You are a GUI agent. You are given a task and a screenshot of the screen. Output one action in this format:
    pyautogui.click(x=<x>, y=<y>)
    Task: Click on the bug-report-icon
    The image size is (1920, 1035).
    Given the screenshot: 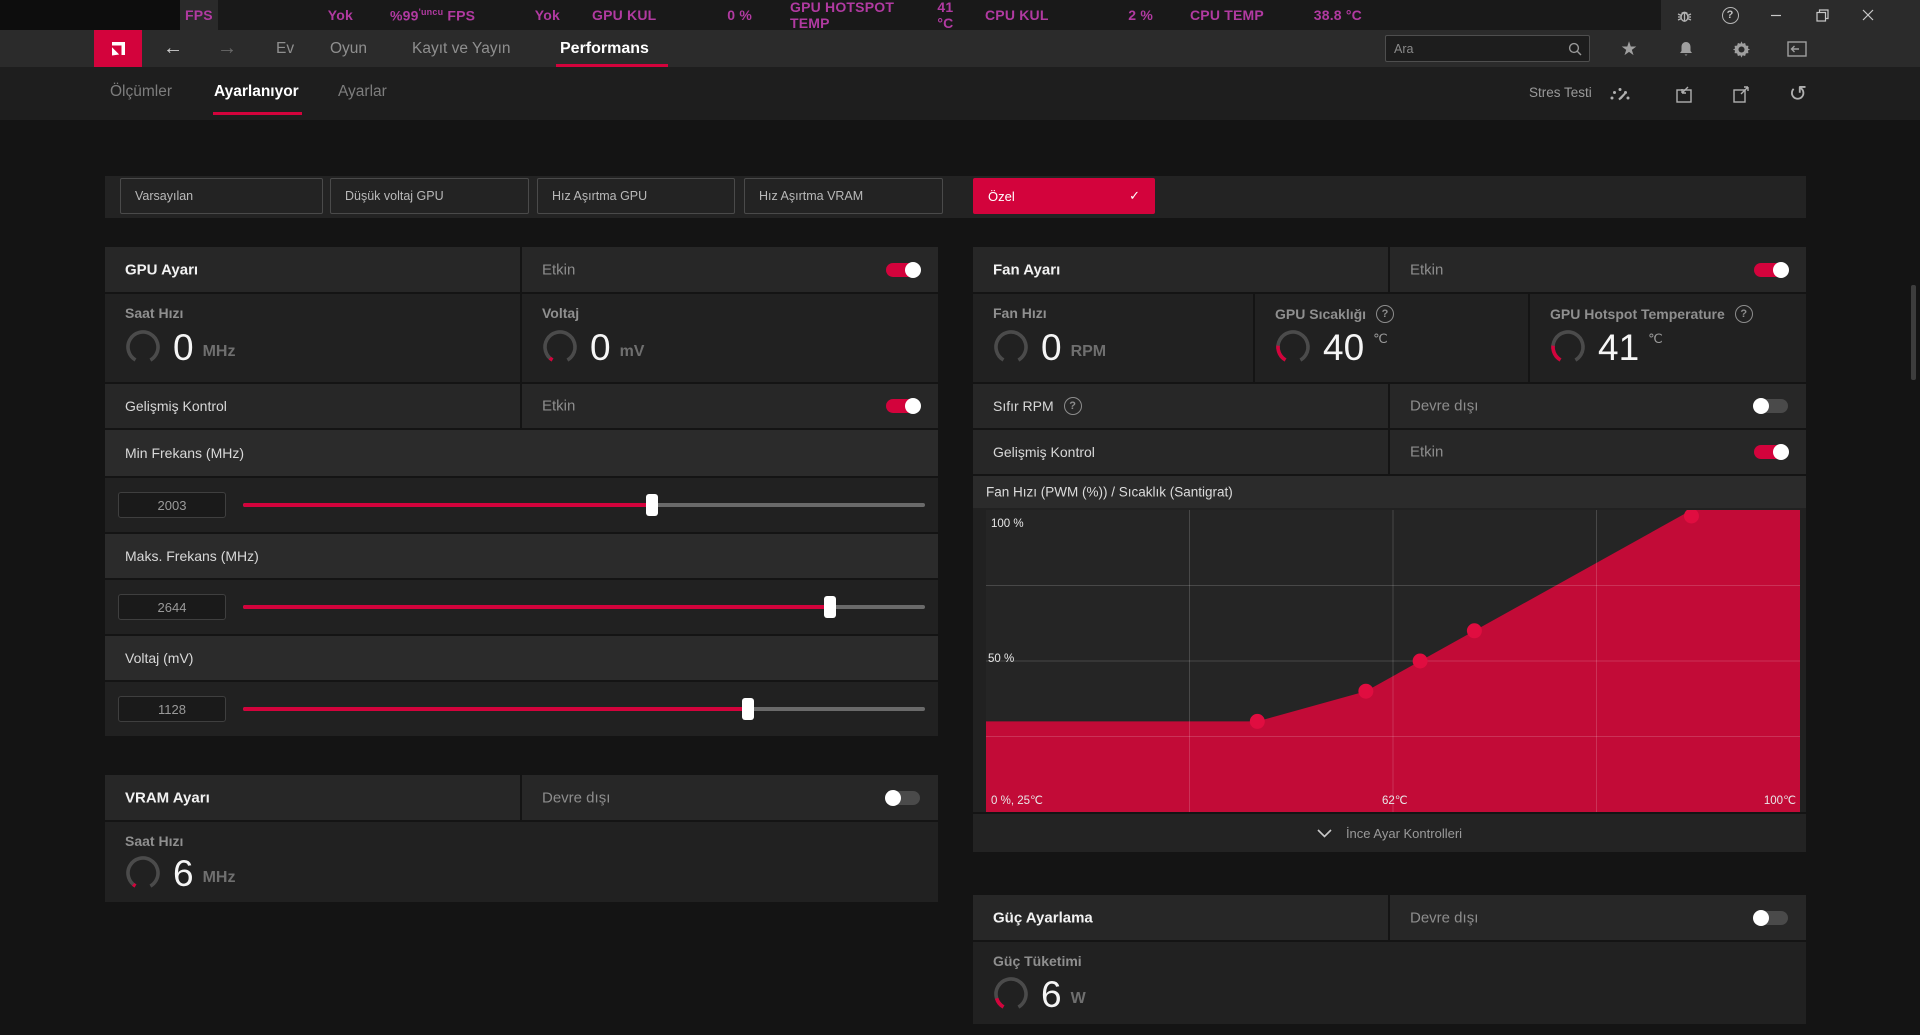 What is the action you would take?
    pyautogui.click(x=1684, y=15)
    